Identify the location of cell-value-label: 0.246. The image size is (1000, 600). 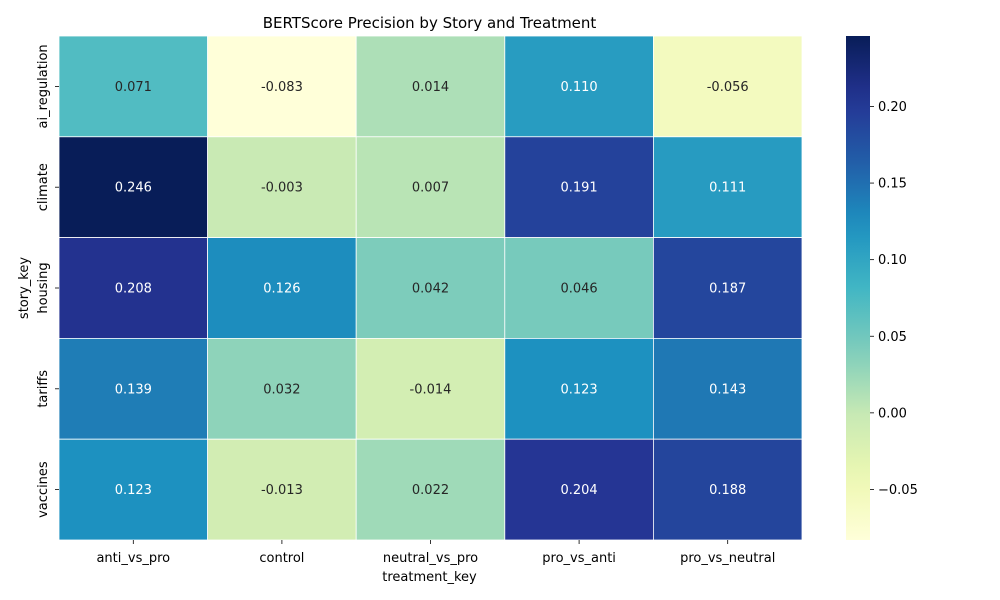
(133, 188).